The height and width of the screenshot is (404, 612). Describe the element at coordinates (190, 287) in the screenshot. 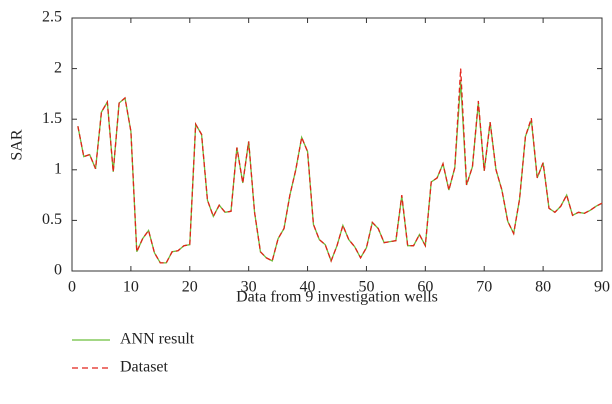

I see `x-tick-label: 20` at that location.